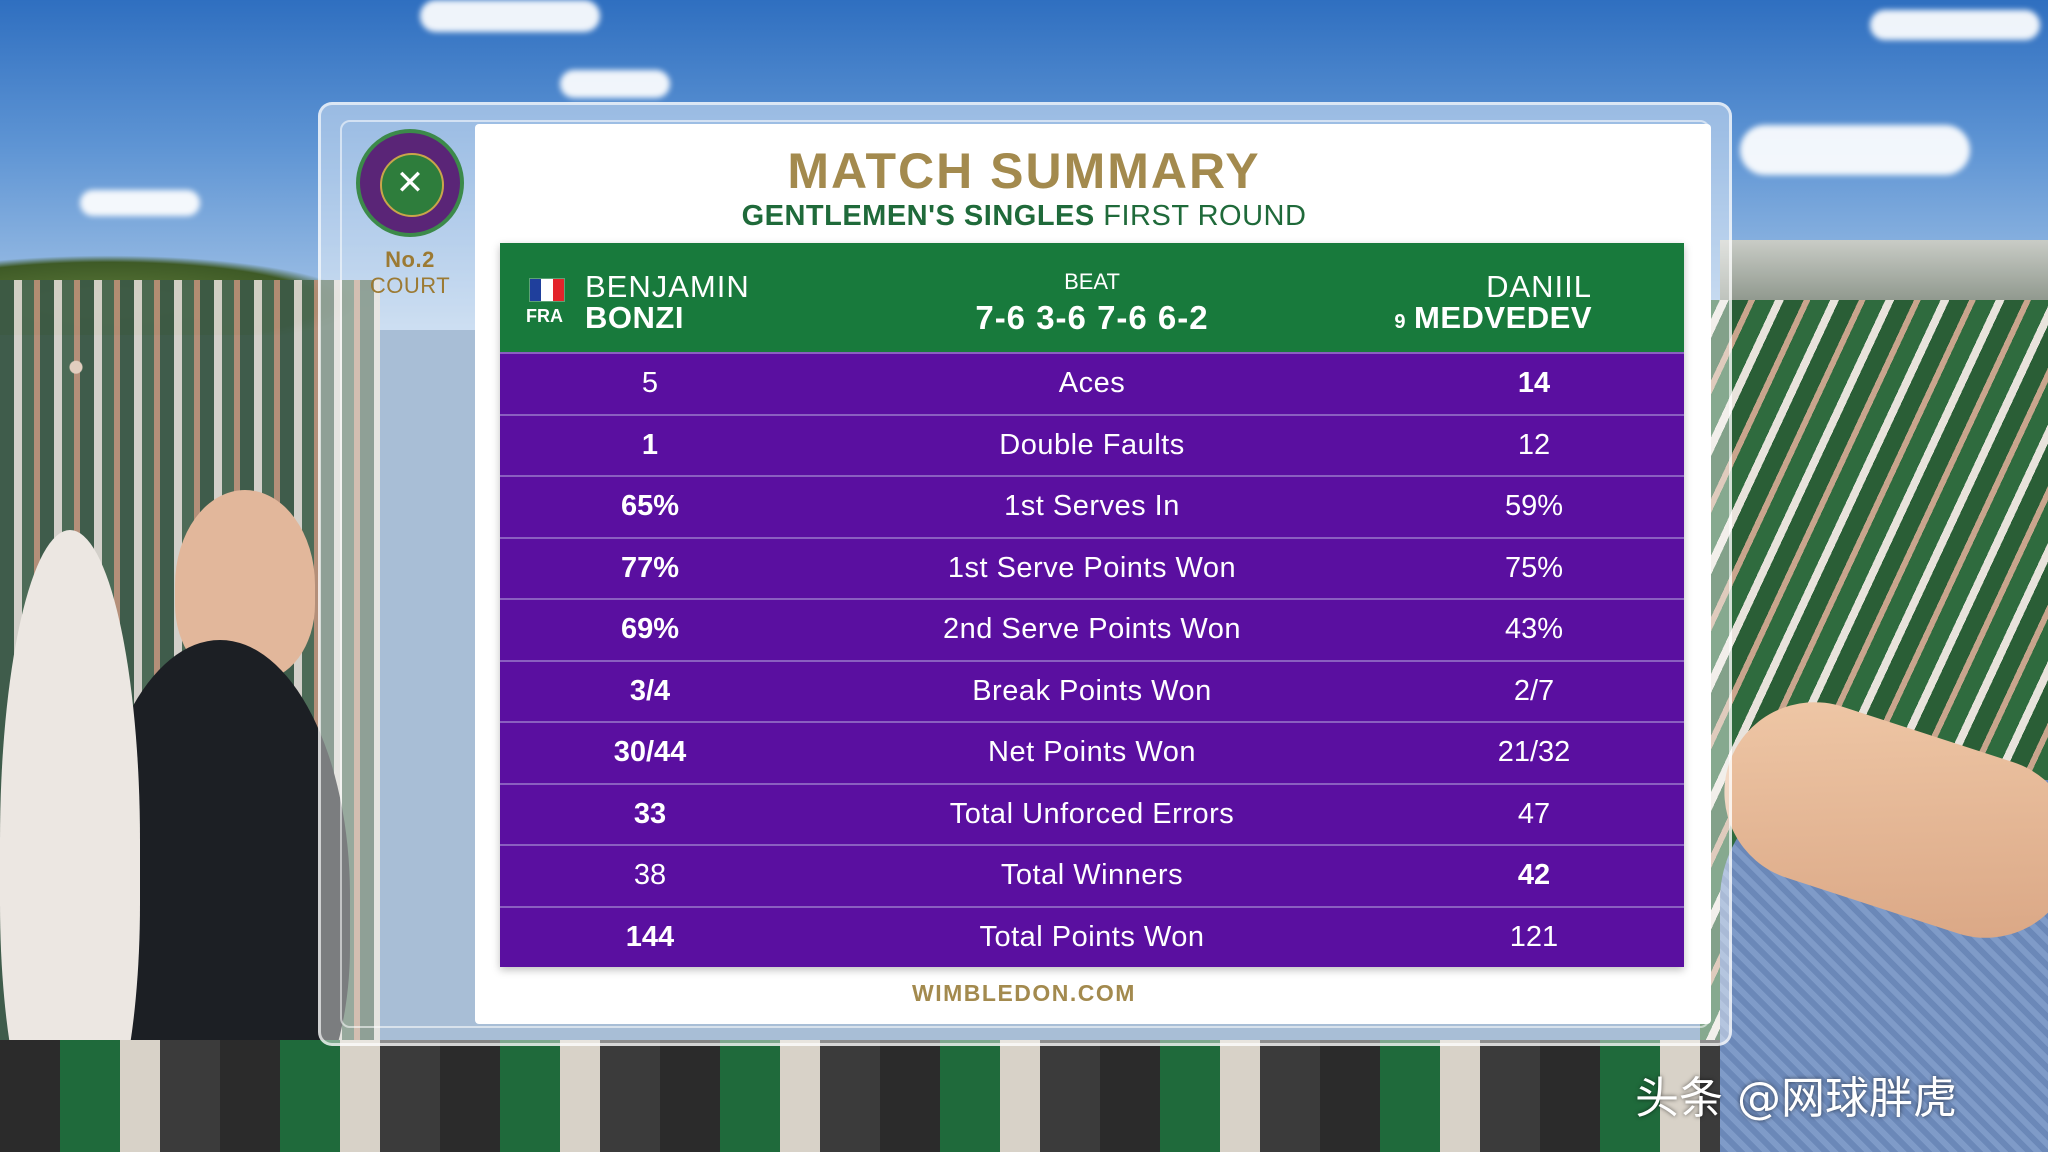 The height and width of the screenshot is (1152, 2048). Describe the element at coordinates (650, 936) in the screenshot. I see `player1-stat-value: 144` at that location.